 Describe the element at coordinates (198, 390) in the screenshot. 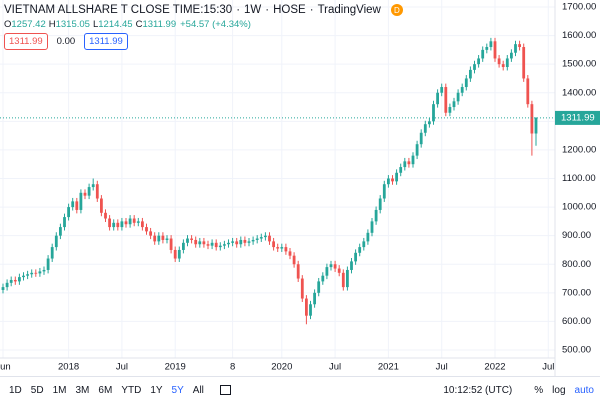

I see `range-button: All` at that location.